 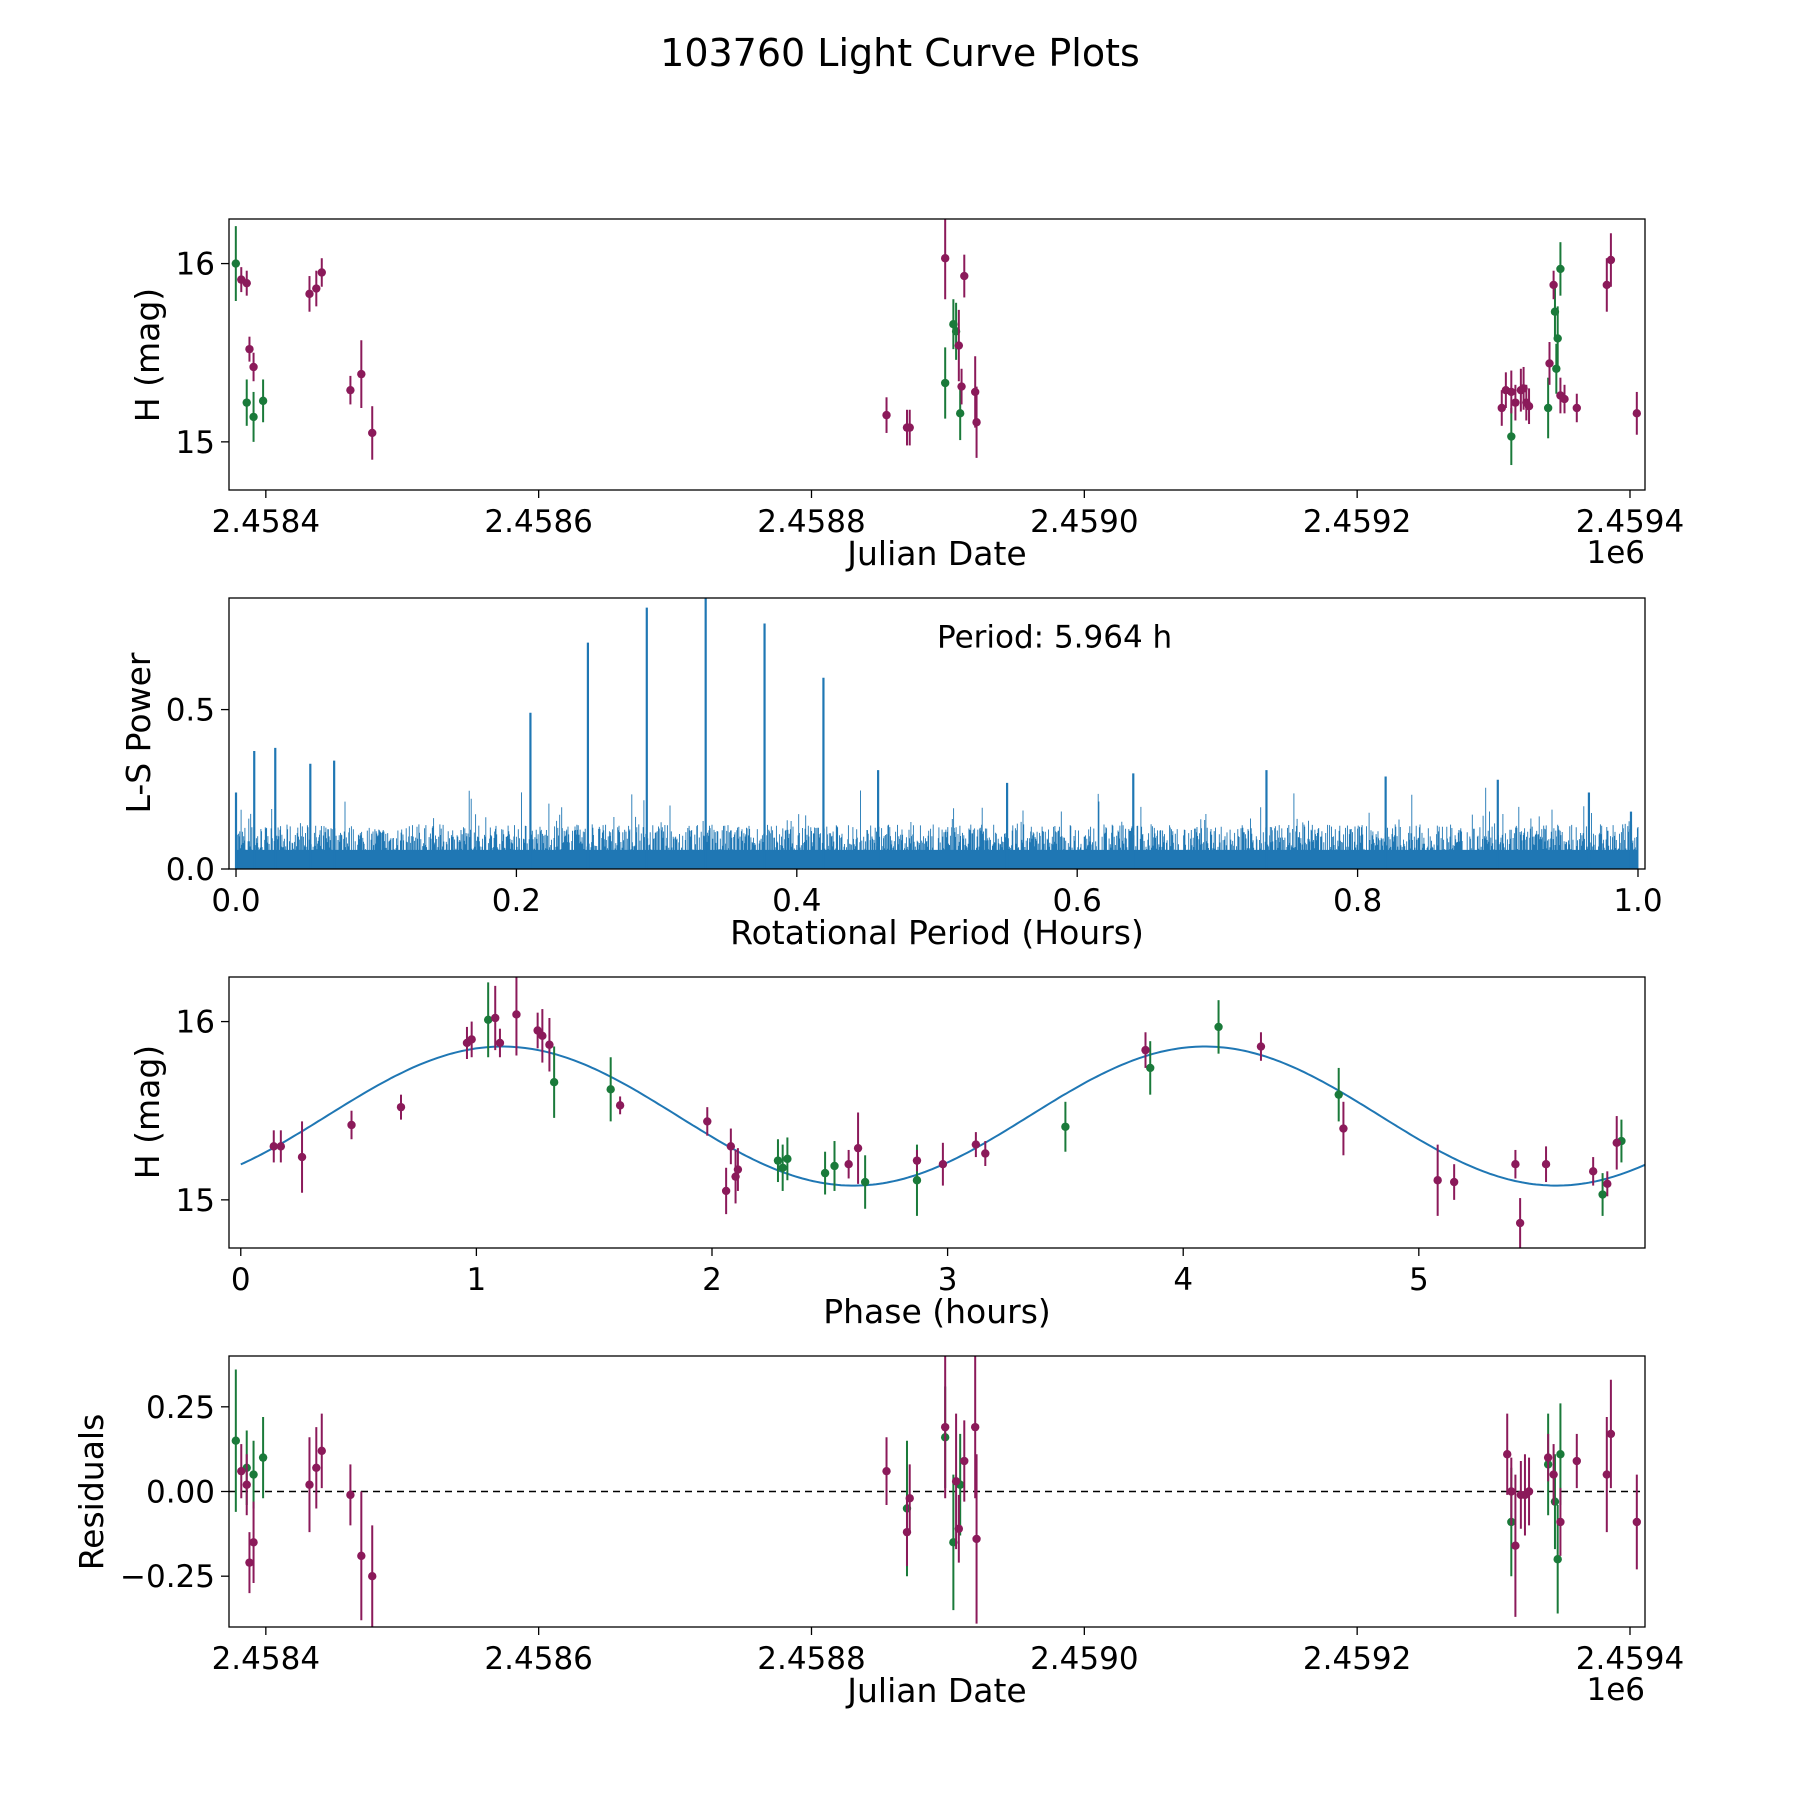 I want to click on phased-xtick-label: 5, so click(x=1419, y=1280).